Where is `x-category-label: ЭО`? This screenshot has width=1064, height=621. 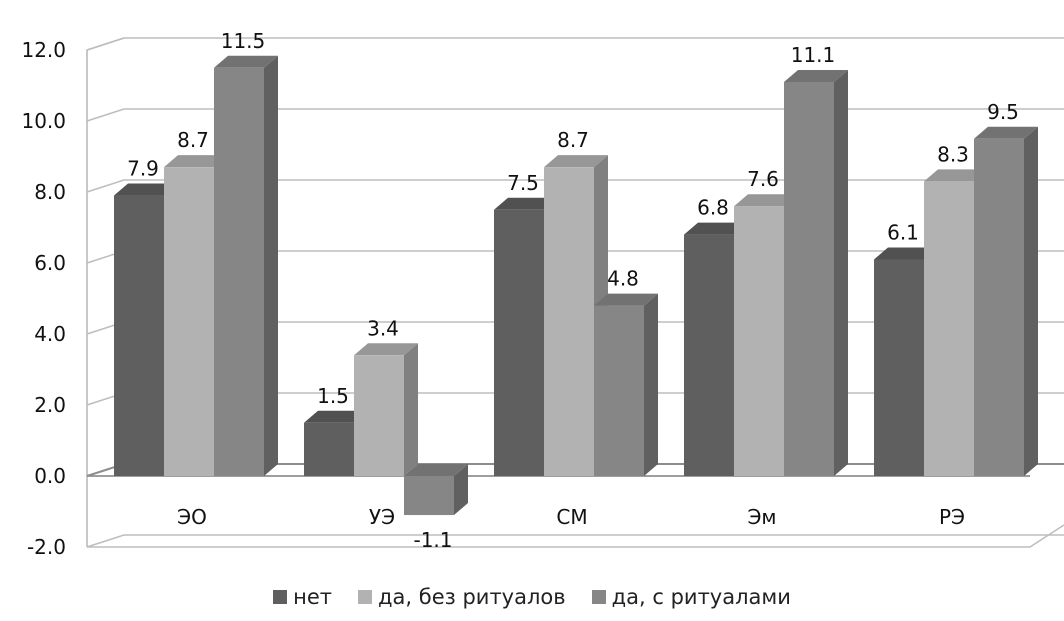
x-category-label: ЭО is located at coordinates (192, 517).